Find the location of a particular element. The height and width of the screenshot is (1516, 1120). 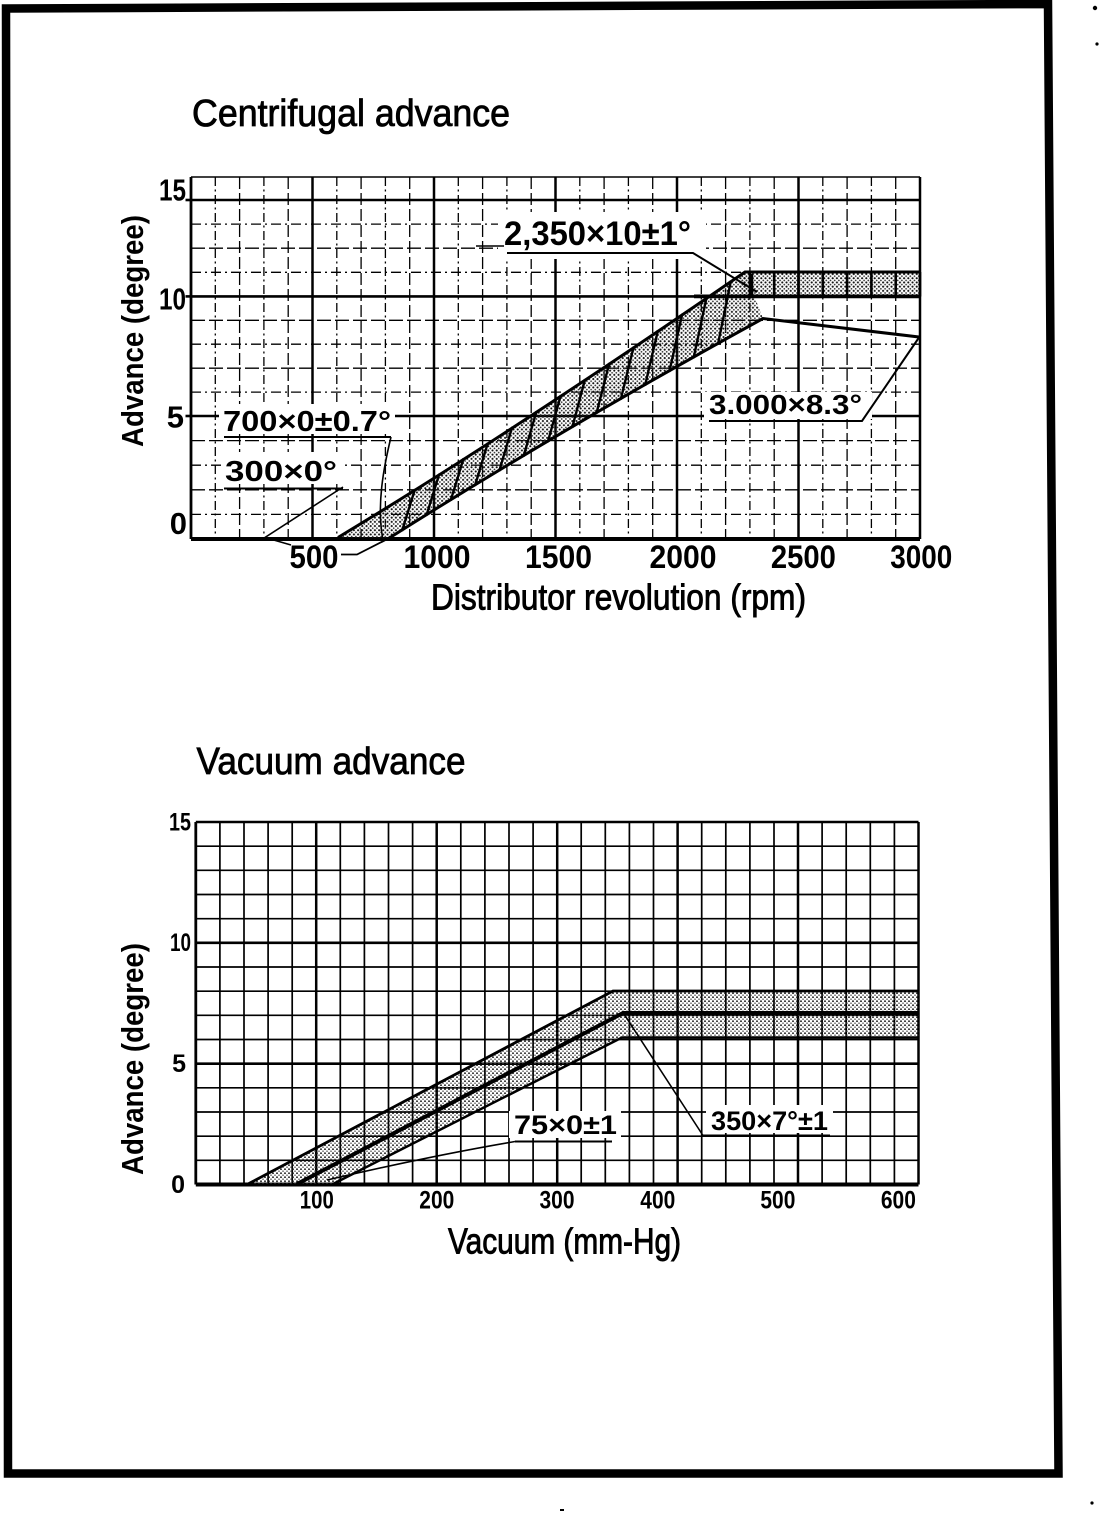

svg-text: 200 is located at coordinates (436, 1201).